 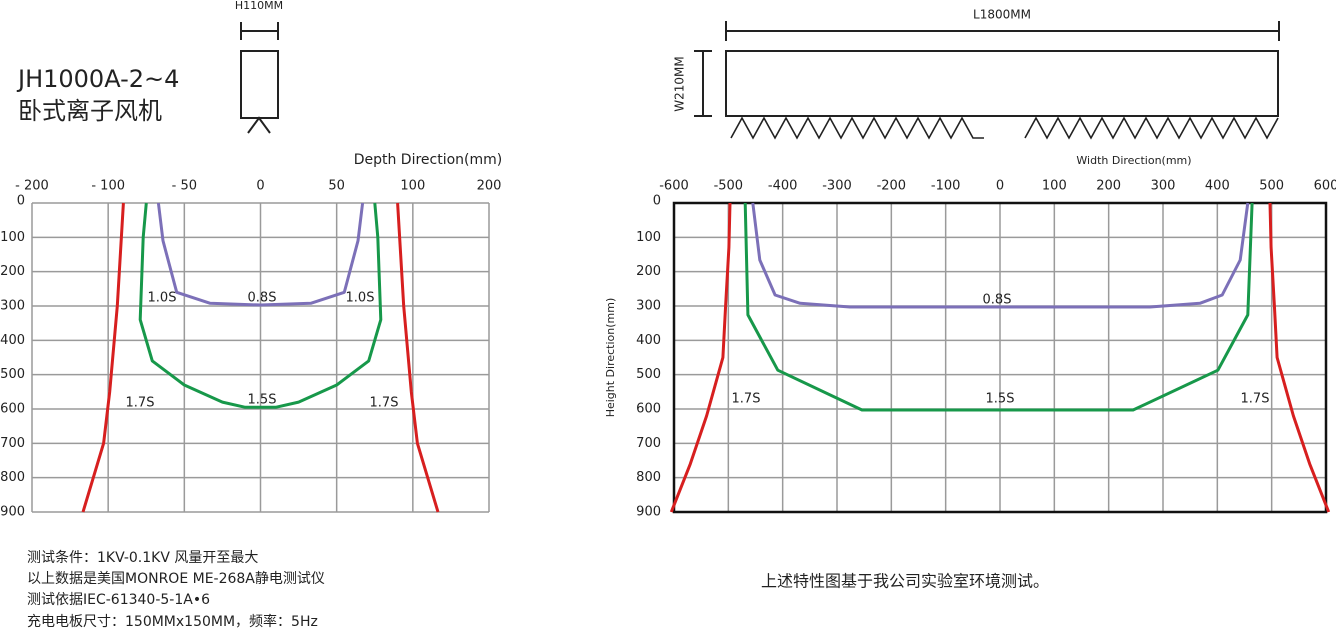 What do you see at coordinates (172, 621) in the screenshot?
I see `note: 充电电板尺寸：150MMx150MM，频率：5Hz` at bounding box center [172, 621].